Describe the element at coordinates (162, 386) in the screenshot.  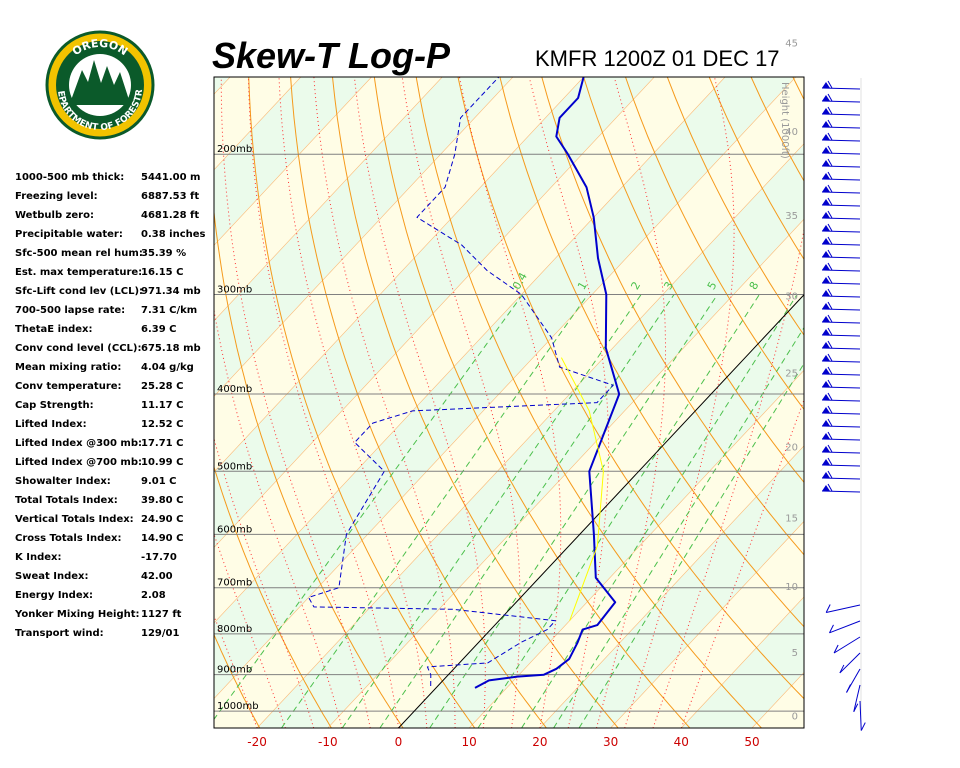
I see `stat-value: 25.28 C` at that location.